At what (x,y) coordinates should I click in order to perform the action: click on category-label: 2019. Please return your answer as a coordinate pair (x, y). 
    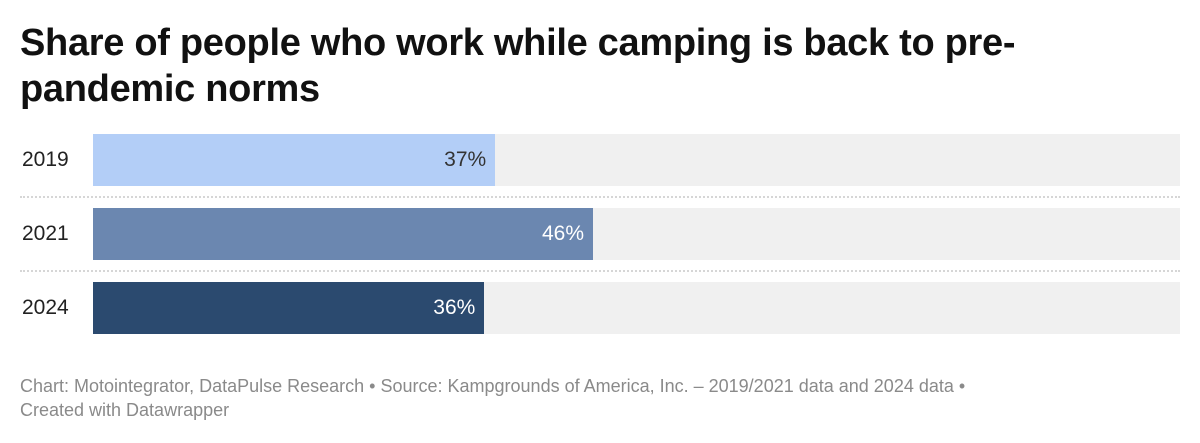
    Looking at the image, I should click on (45, 159).